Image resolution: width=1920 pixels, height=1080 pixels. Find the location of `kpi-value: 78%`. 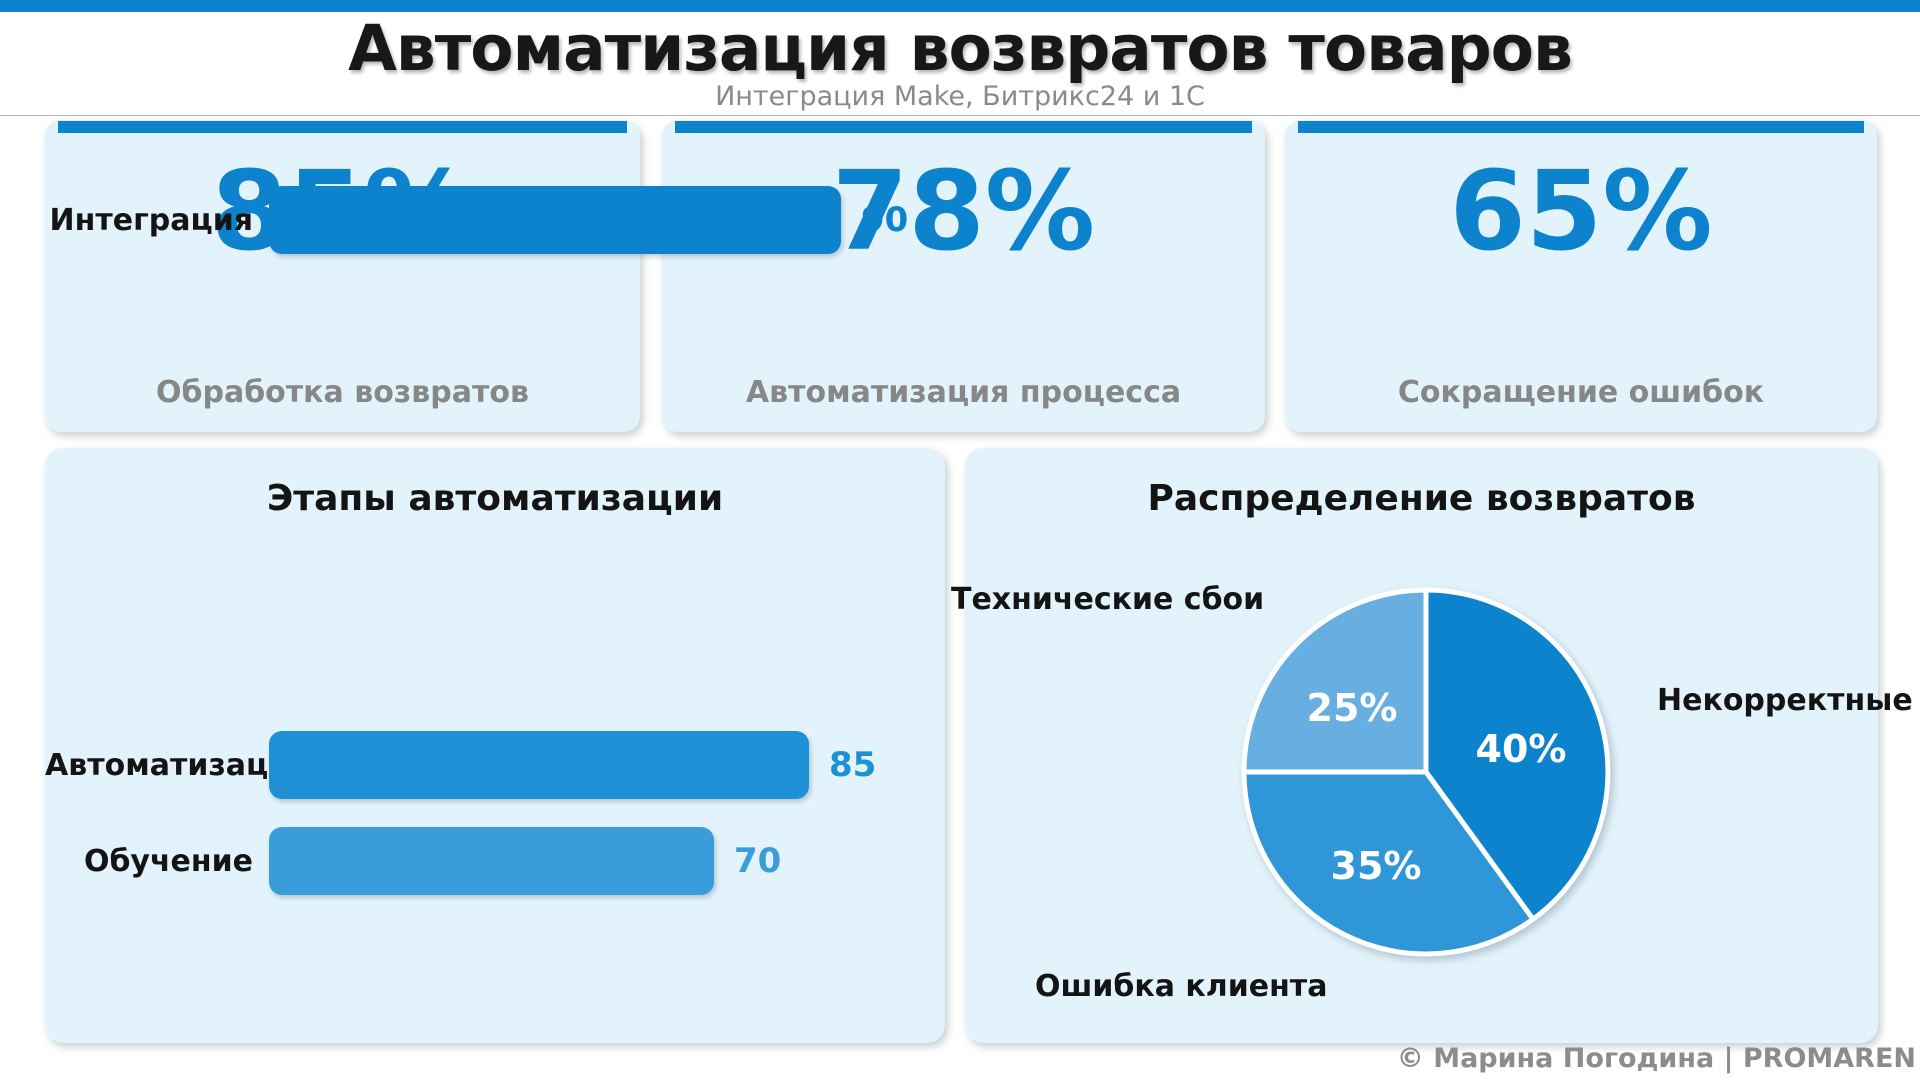

kpi-value: 78% is located at coordinates (963, 211).